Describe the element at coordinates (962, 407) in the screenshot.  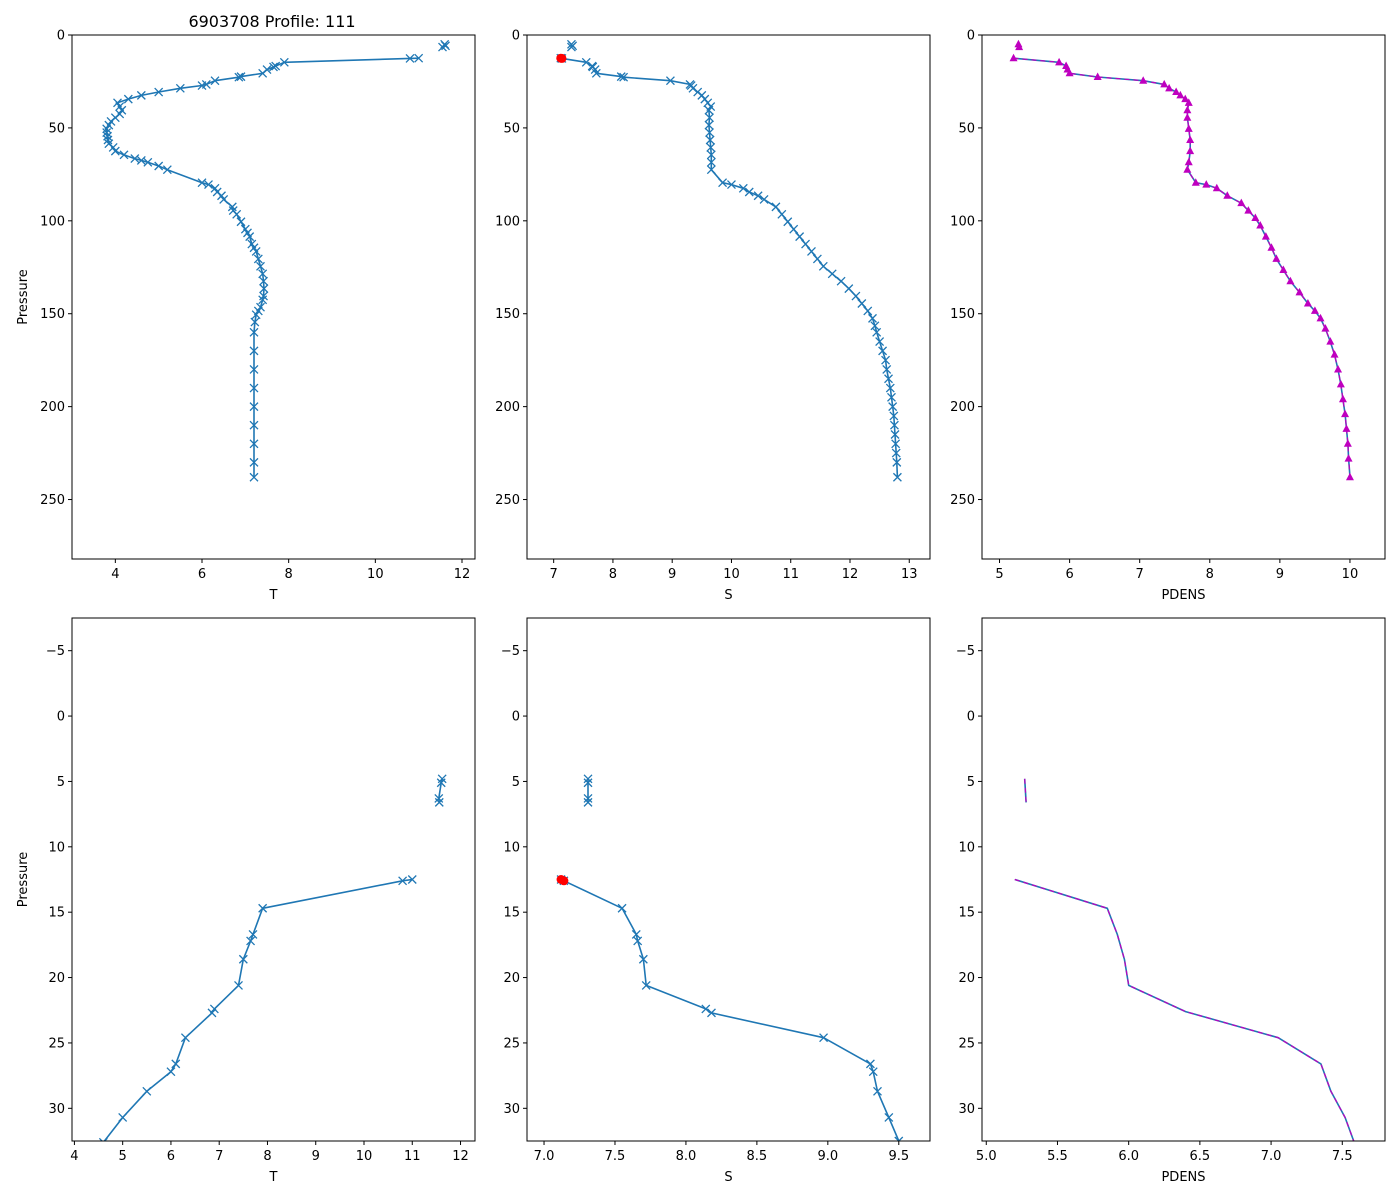
I see `y-tick-label: 200` at that location.